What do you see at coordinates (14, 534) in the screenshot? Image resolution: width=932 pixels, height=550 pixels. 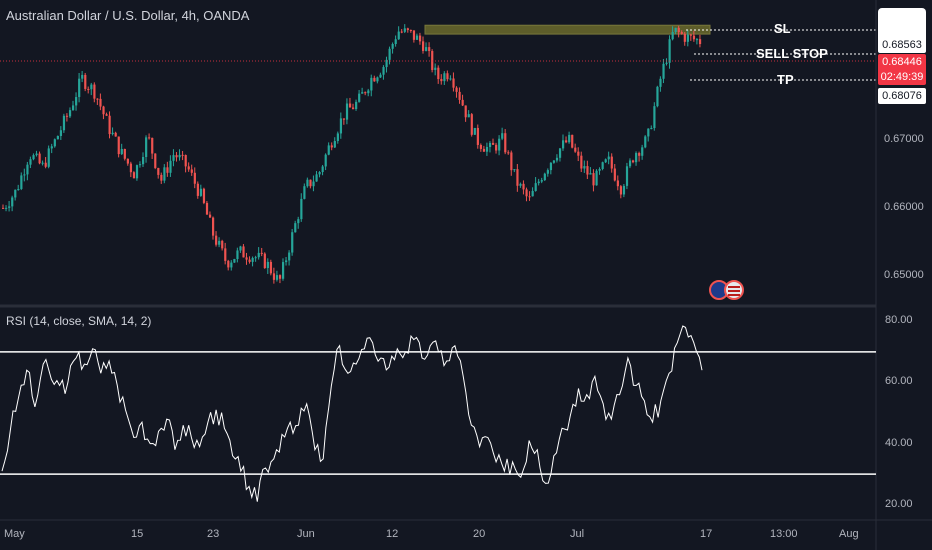 I see `time-tick-label: May` at bounding box center [14, 534].